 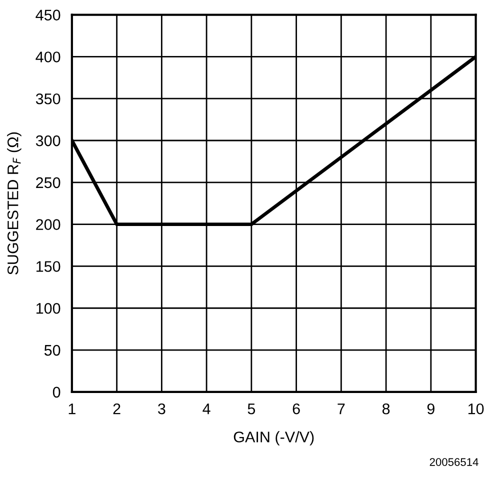 I want to click on x-tick-label: 6, so click(x=296, y=408).